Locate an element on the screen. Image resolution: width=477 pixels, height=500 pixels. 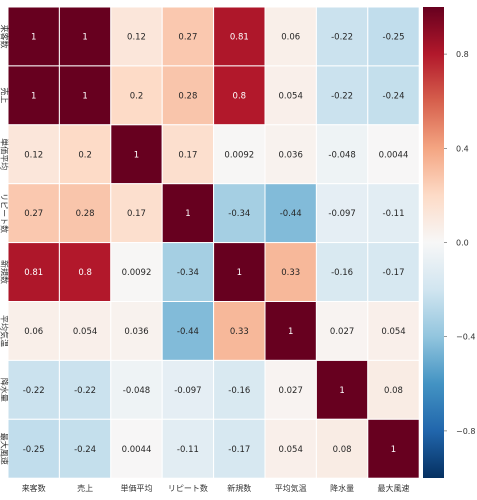
cell-value-label: 0.027 is located at coordinates (342, 332).